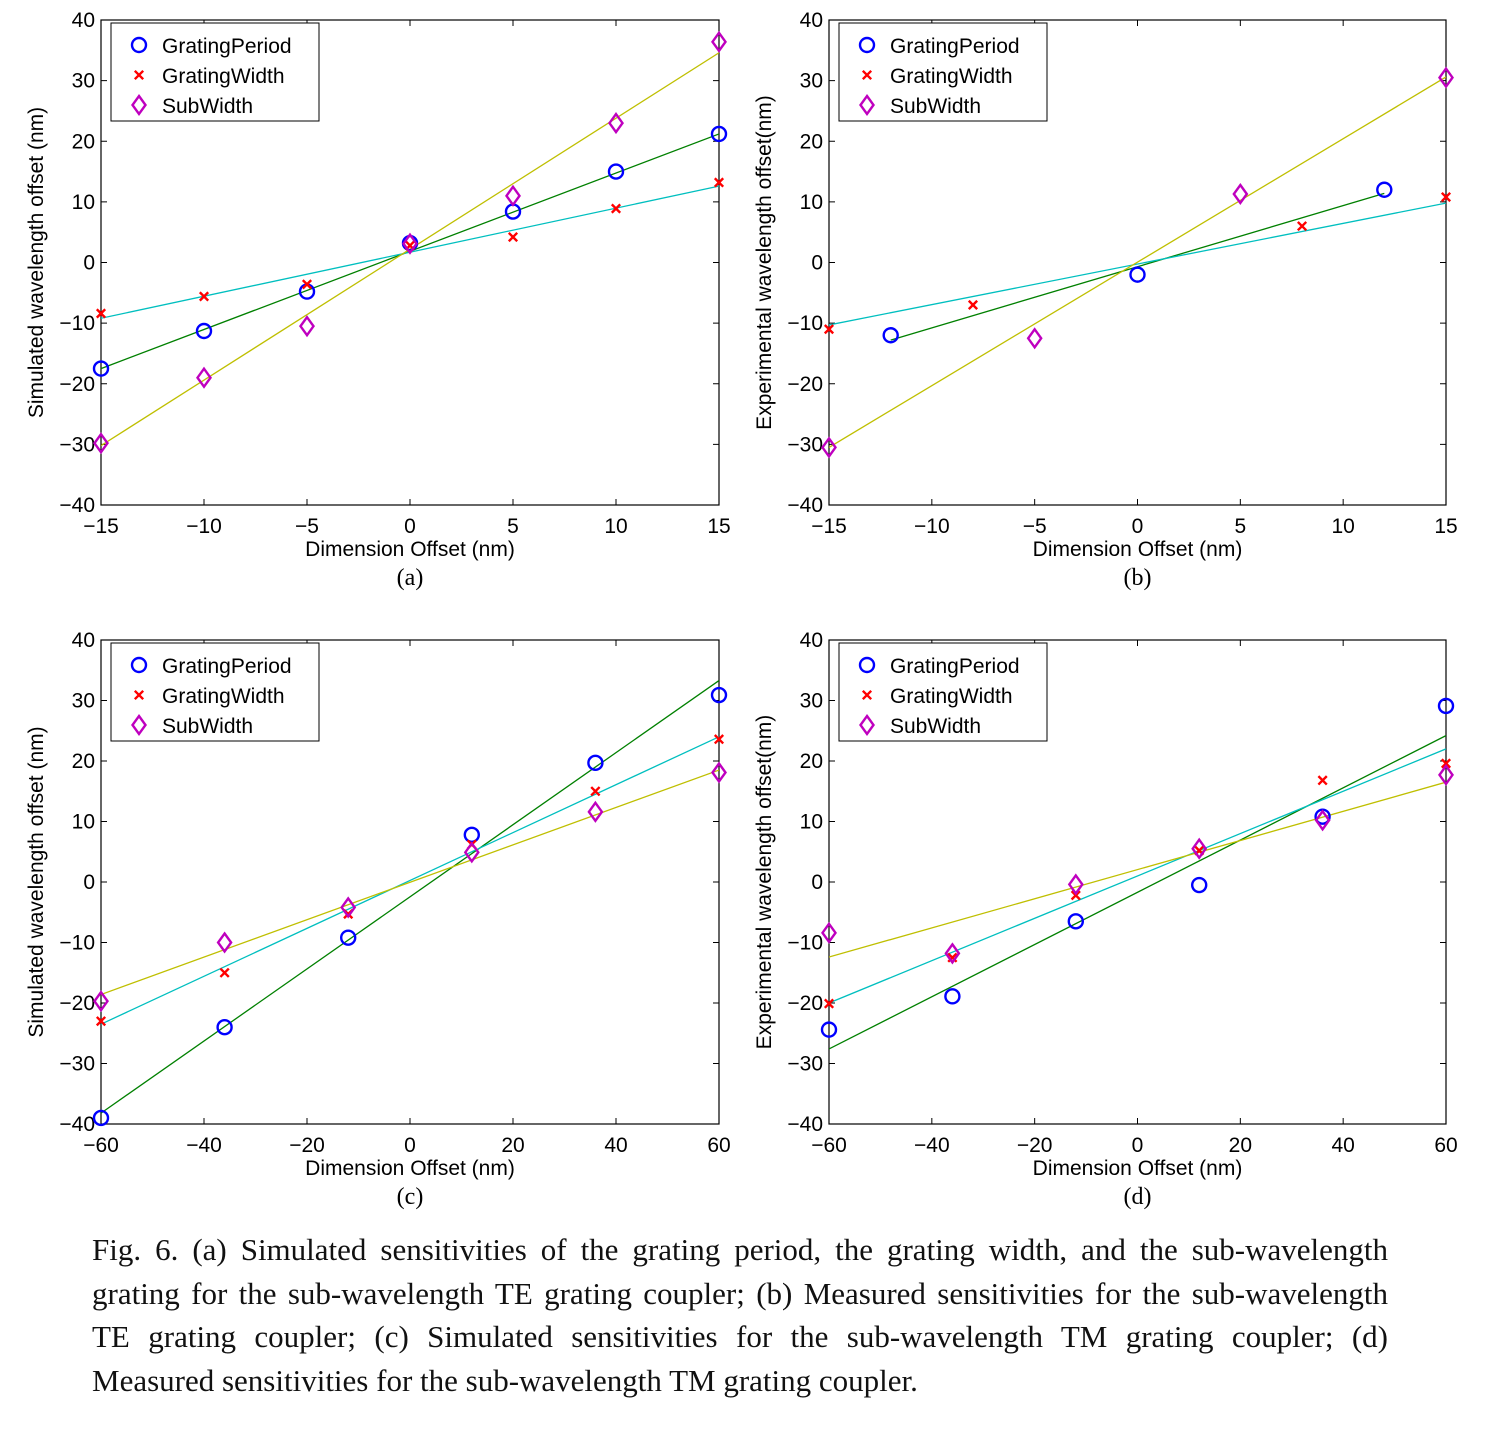 The width and height of the screenshot is (1498, 1454). Describe the element at coordinates (1138, 578) in the screenshot. I see `panel-label: (b)` at that location.